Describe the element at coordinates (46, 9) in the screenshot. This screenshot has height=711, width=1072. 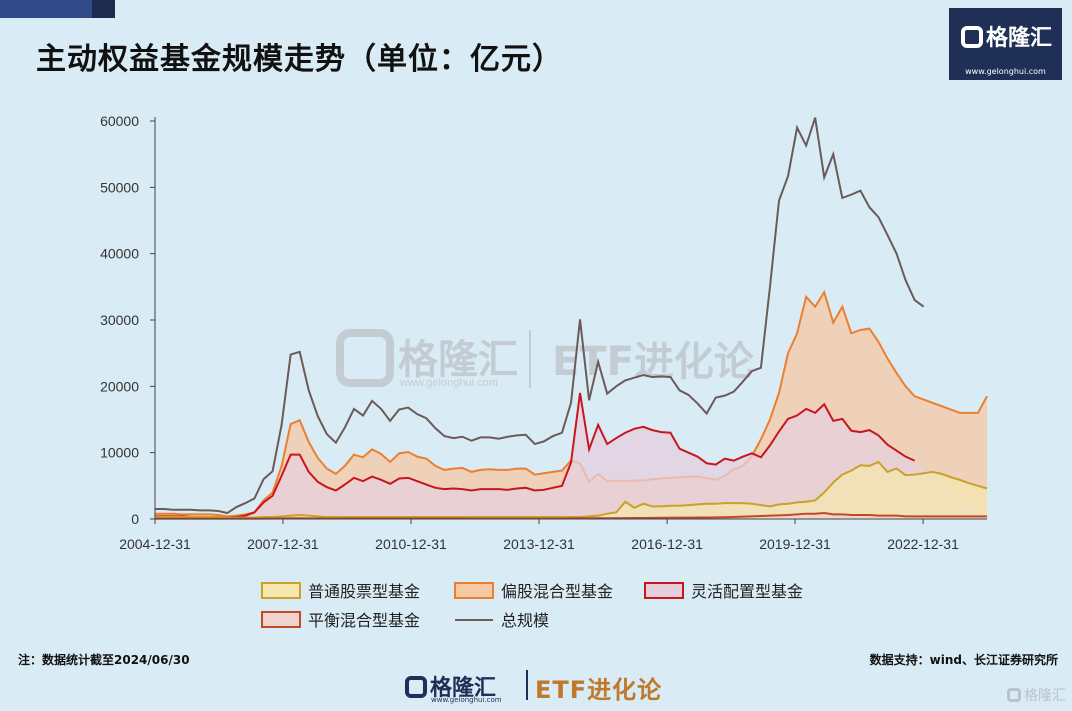
I see `corner-decoration-accent` at that location.